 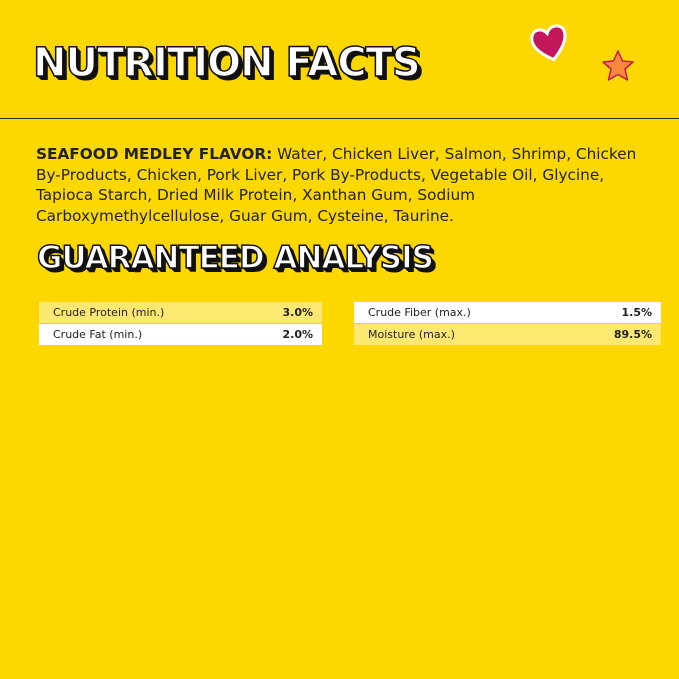 What do you see at coordinates (297, 312) in the screenshot?
I see `amount: 3.0%` at bounding box center [297, 312].